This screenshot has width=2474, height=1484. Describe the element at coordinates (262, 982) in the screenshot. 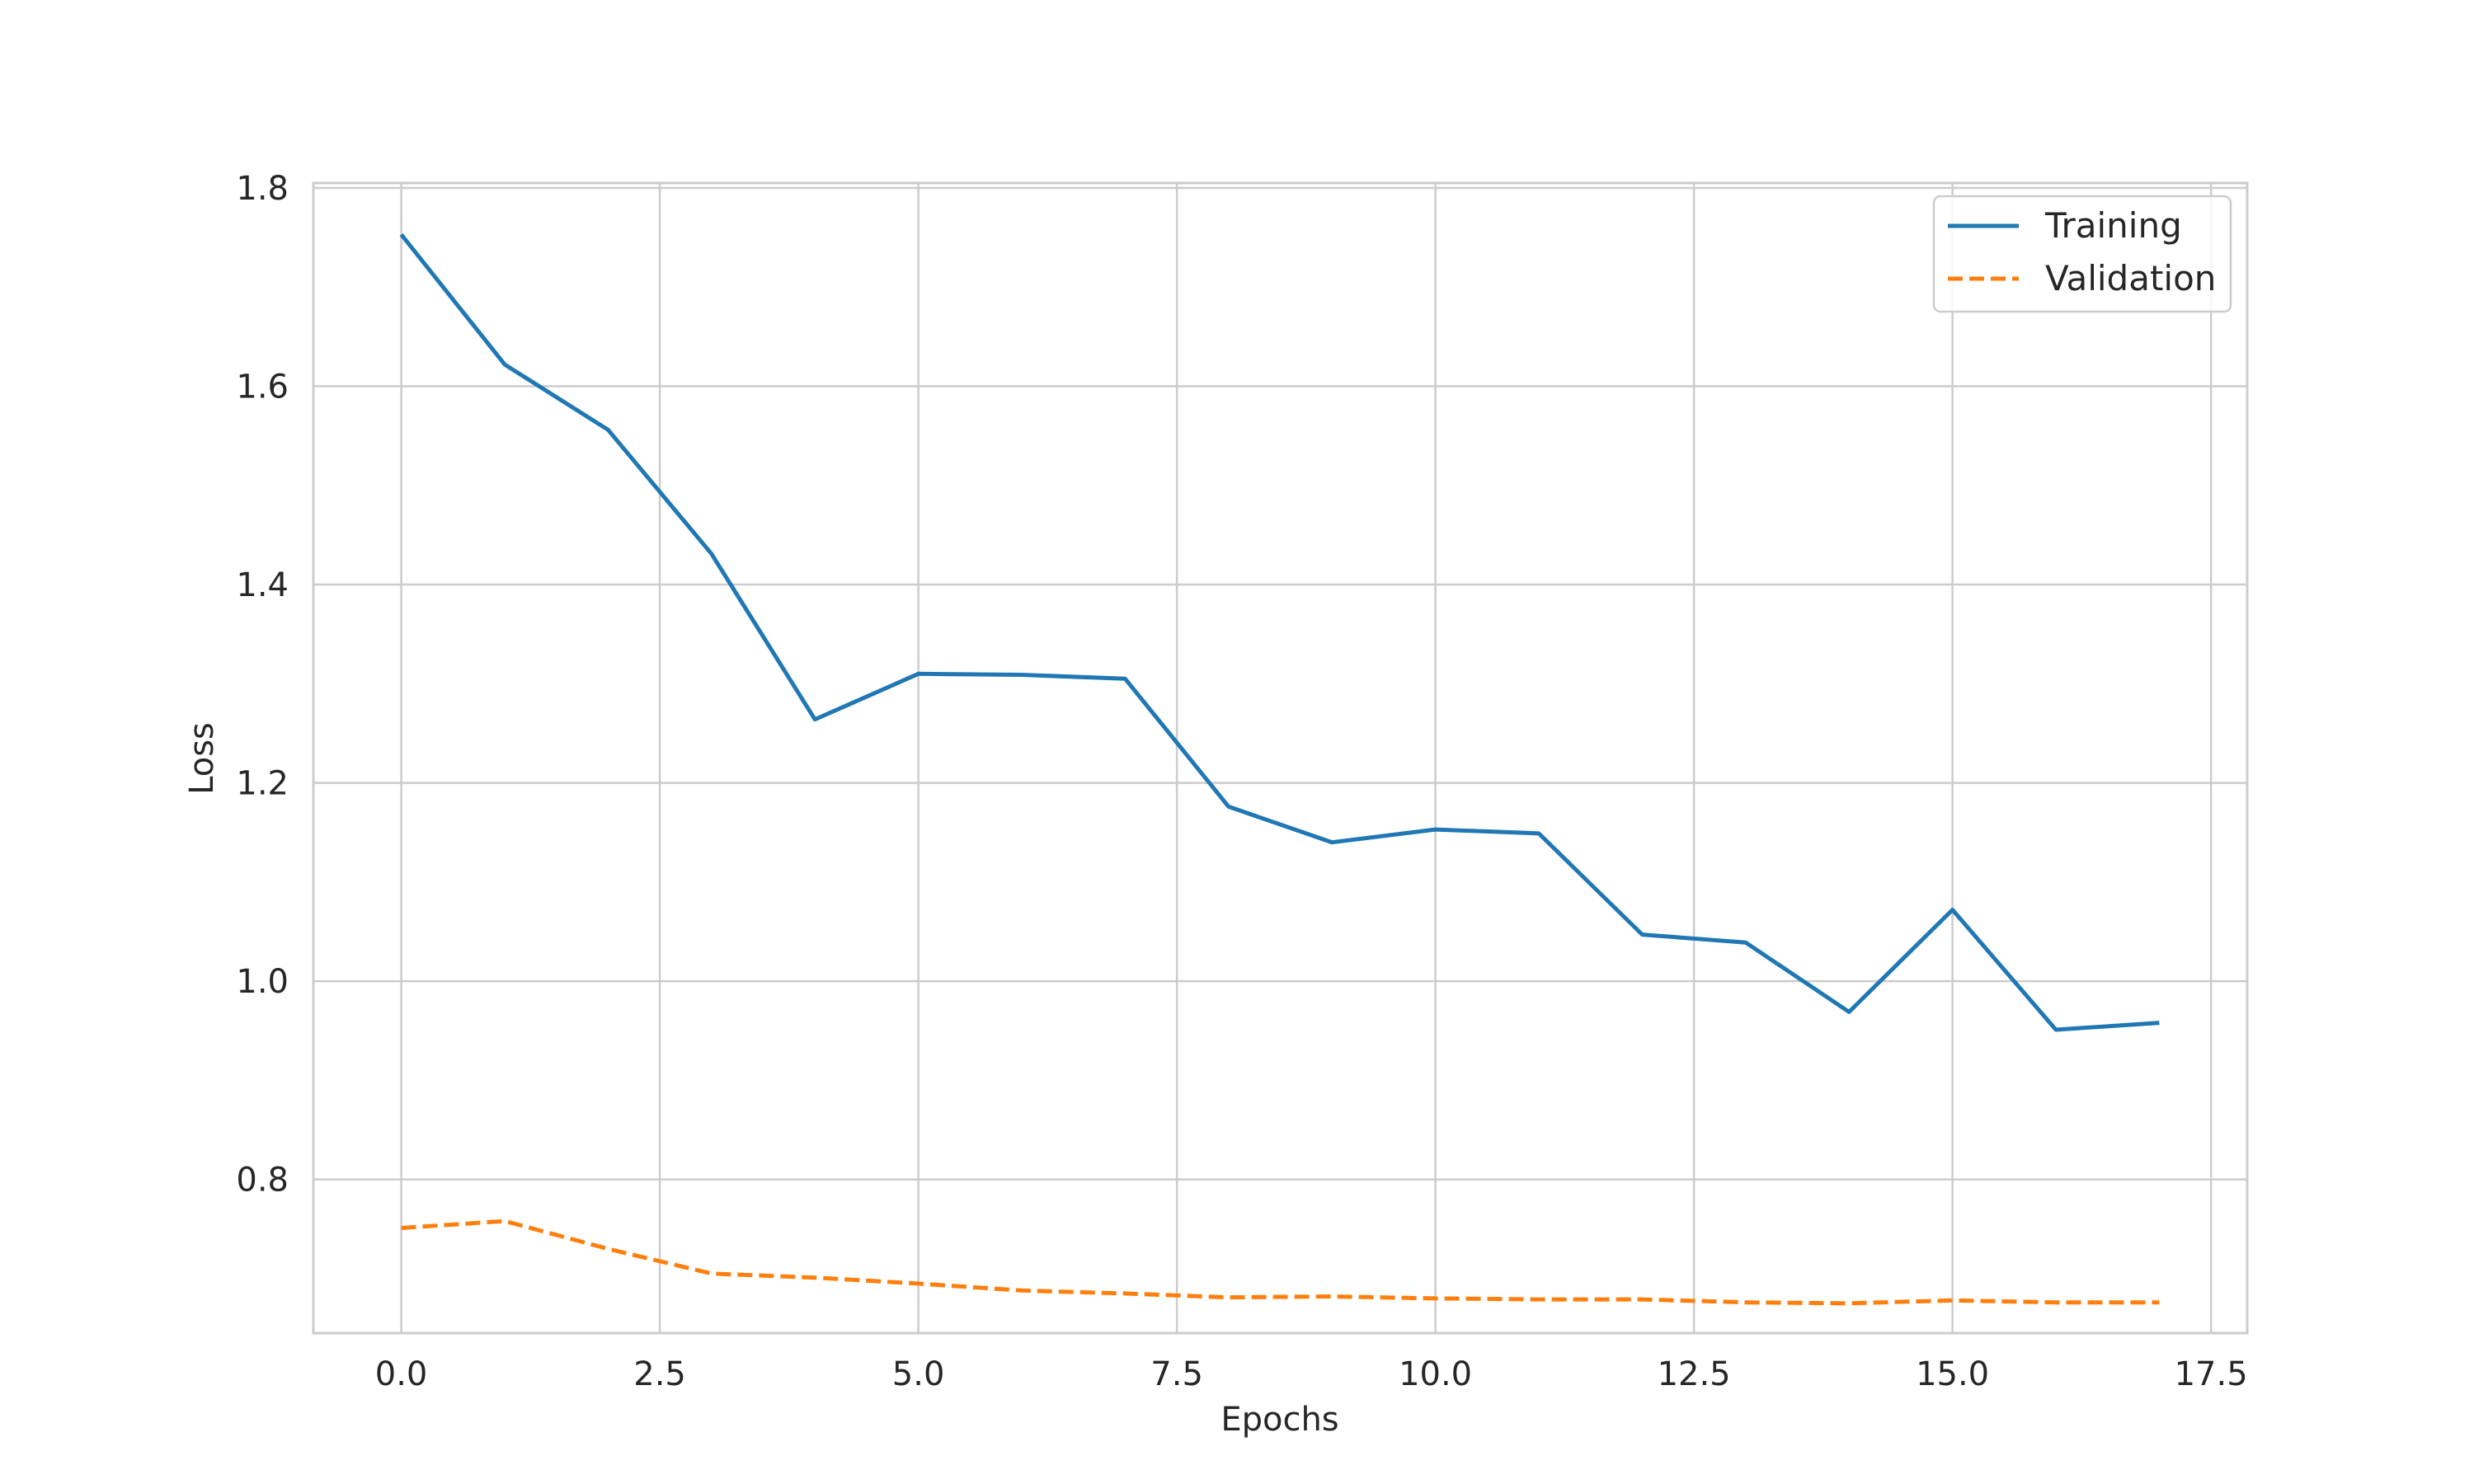

I see `y-tick-label: 1.0` at that location.